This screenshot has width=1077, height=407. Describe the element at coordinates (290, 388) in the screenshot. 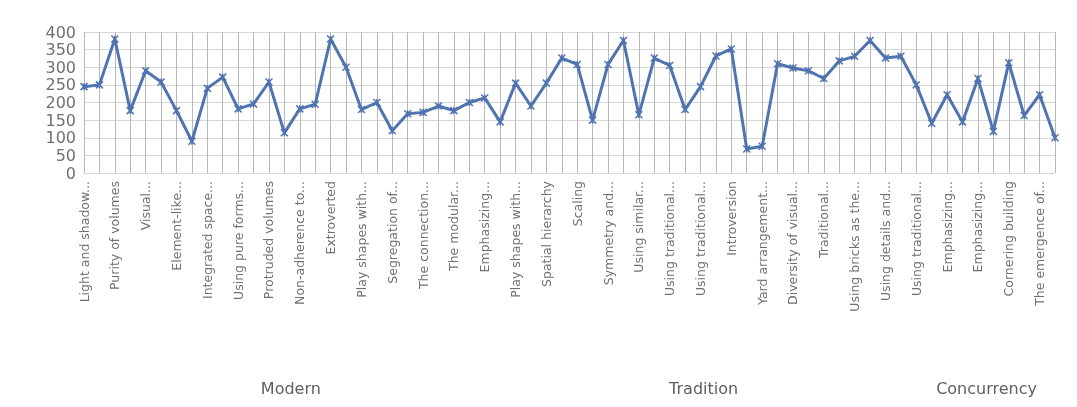

I see `text: Modern` at that location.